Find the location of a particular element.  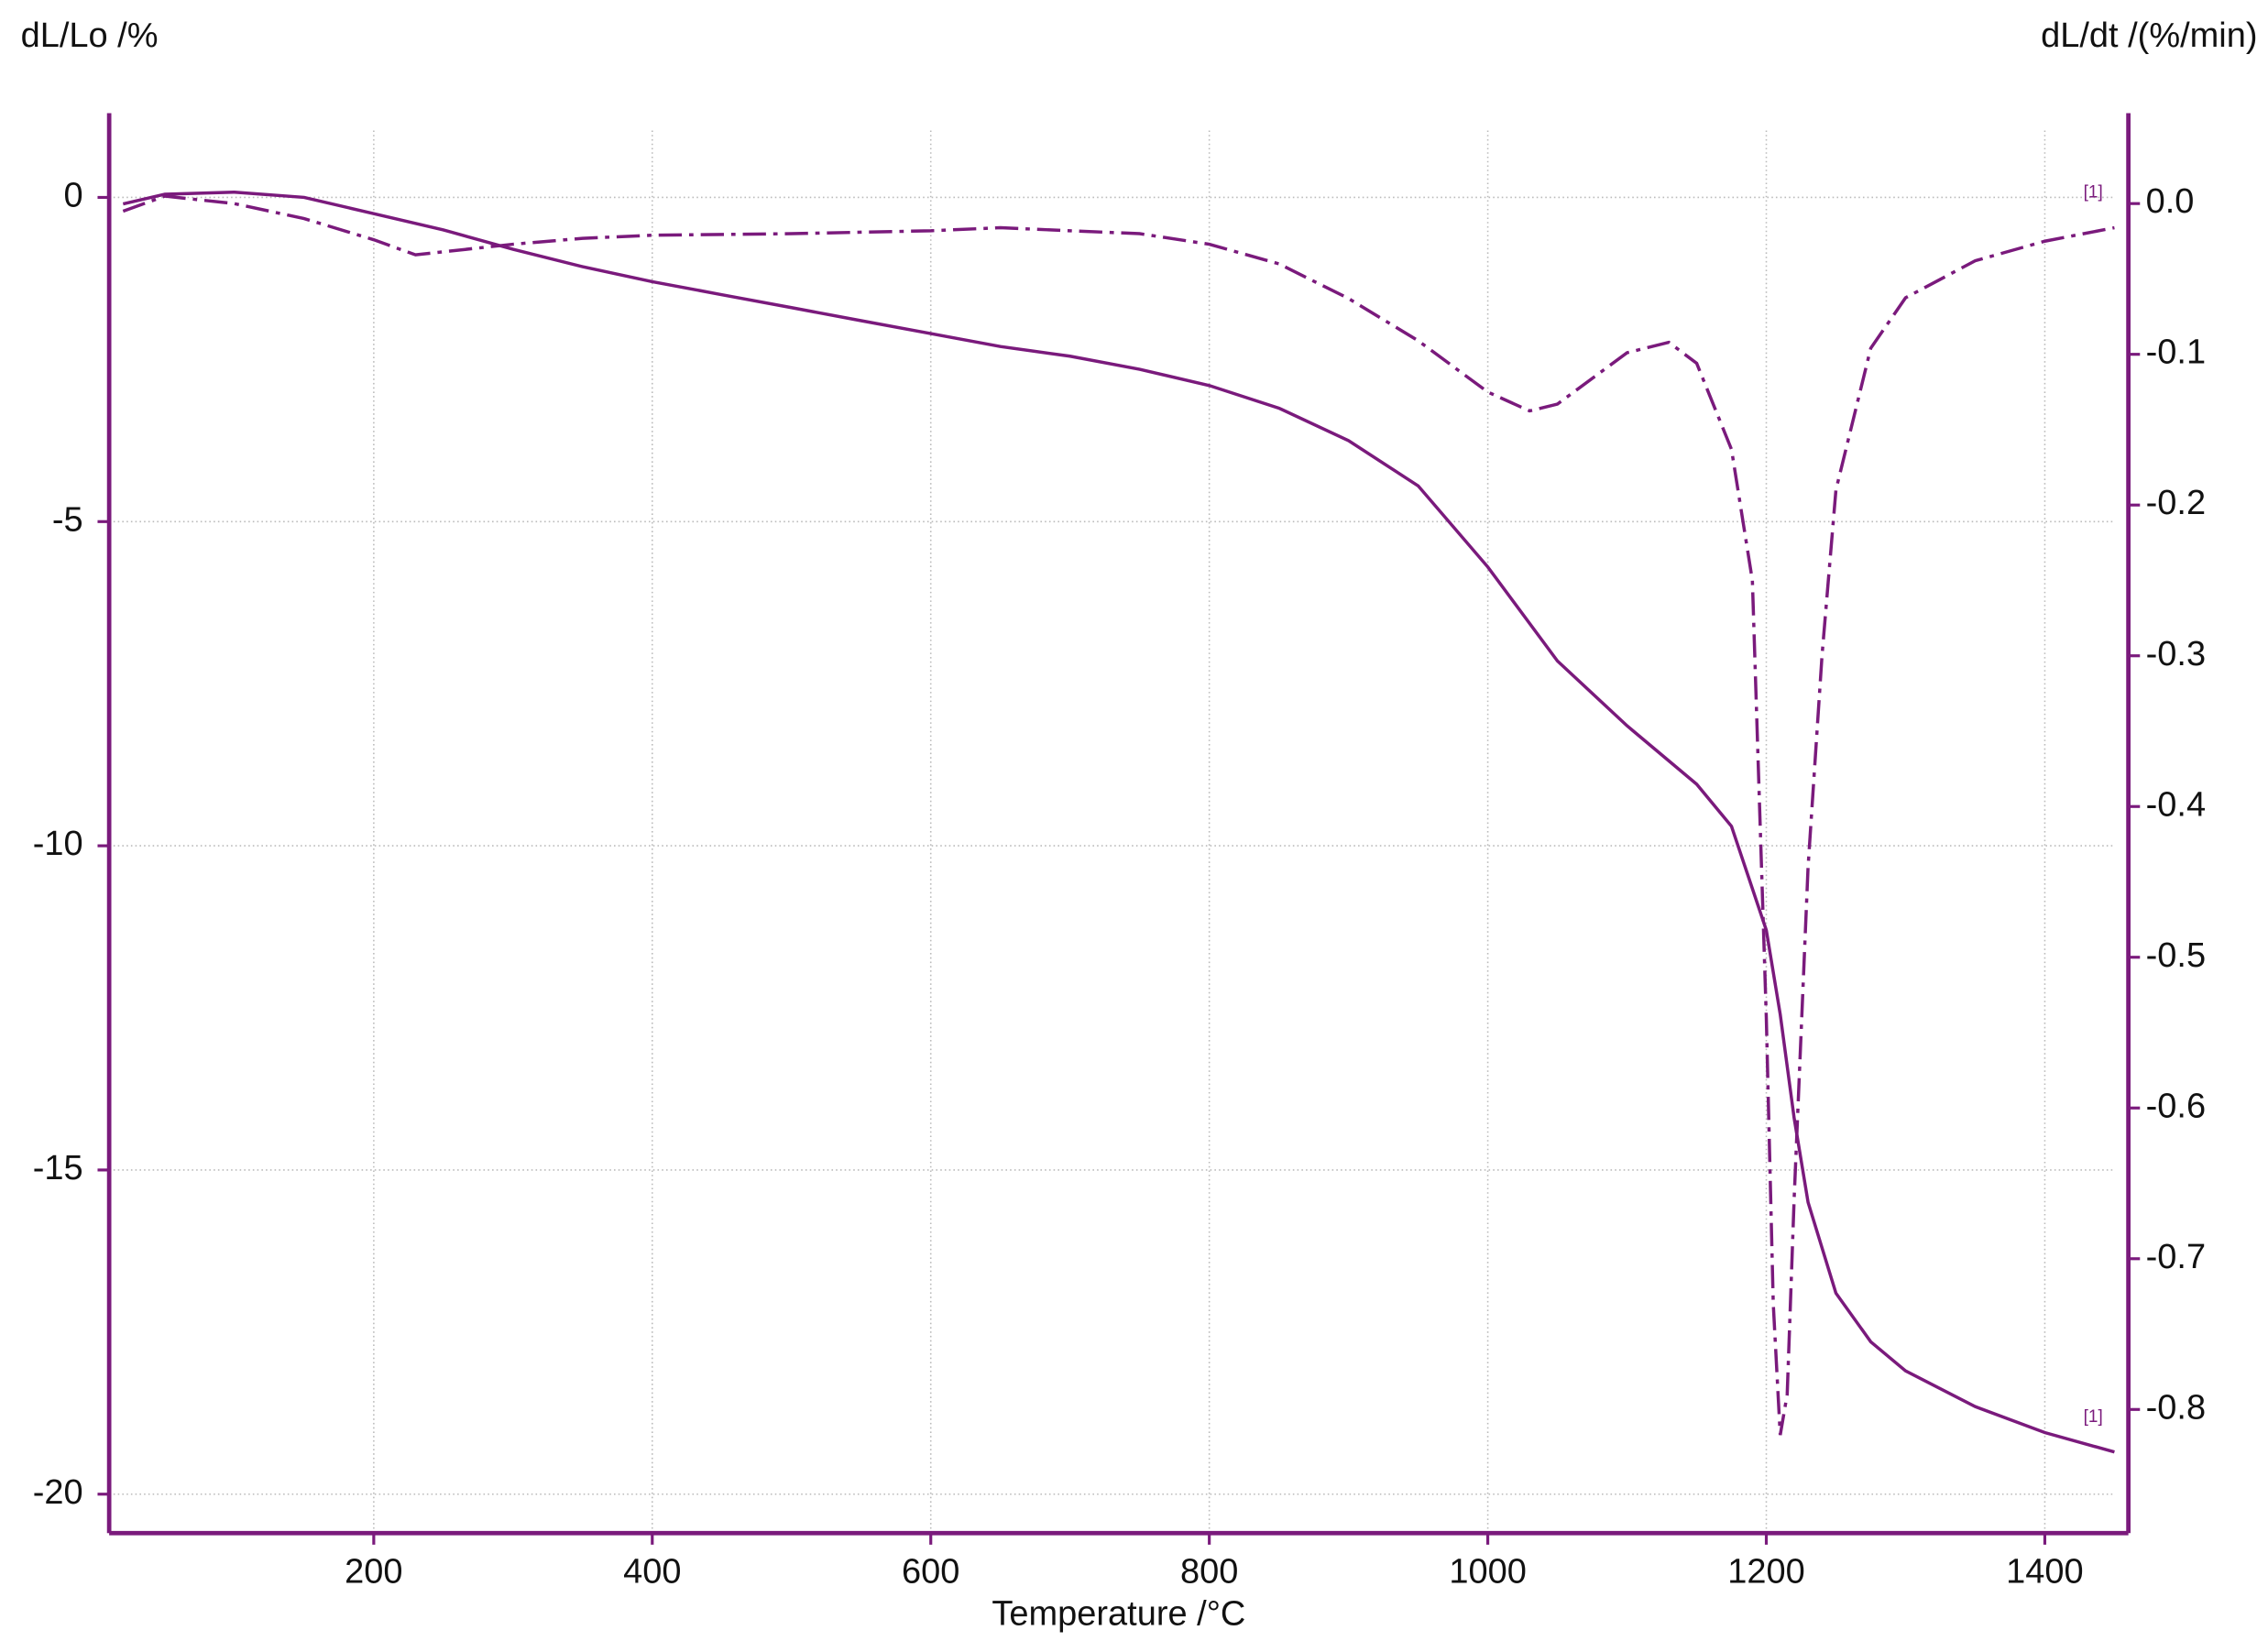

y-tick-label: -5 is located at coordinates (67, 519).